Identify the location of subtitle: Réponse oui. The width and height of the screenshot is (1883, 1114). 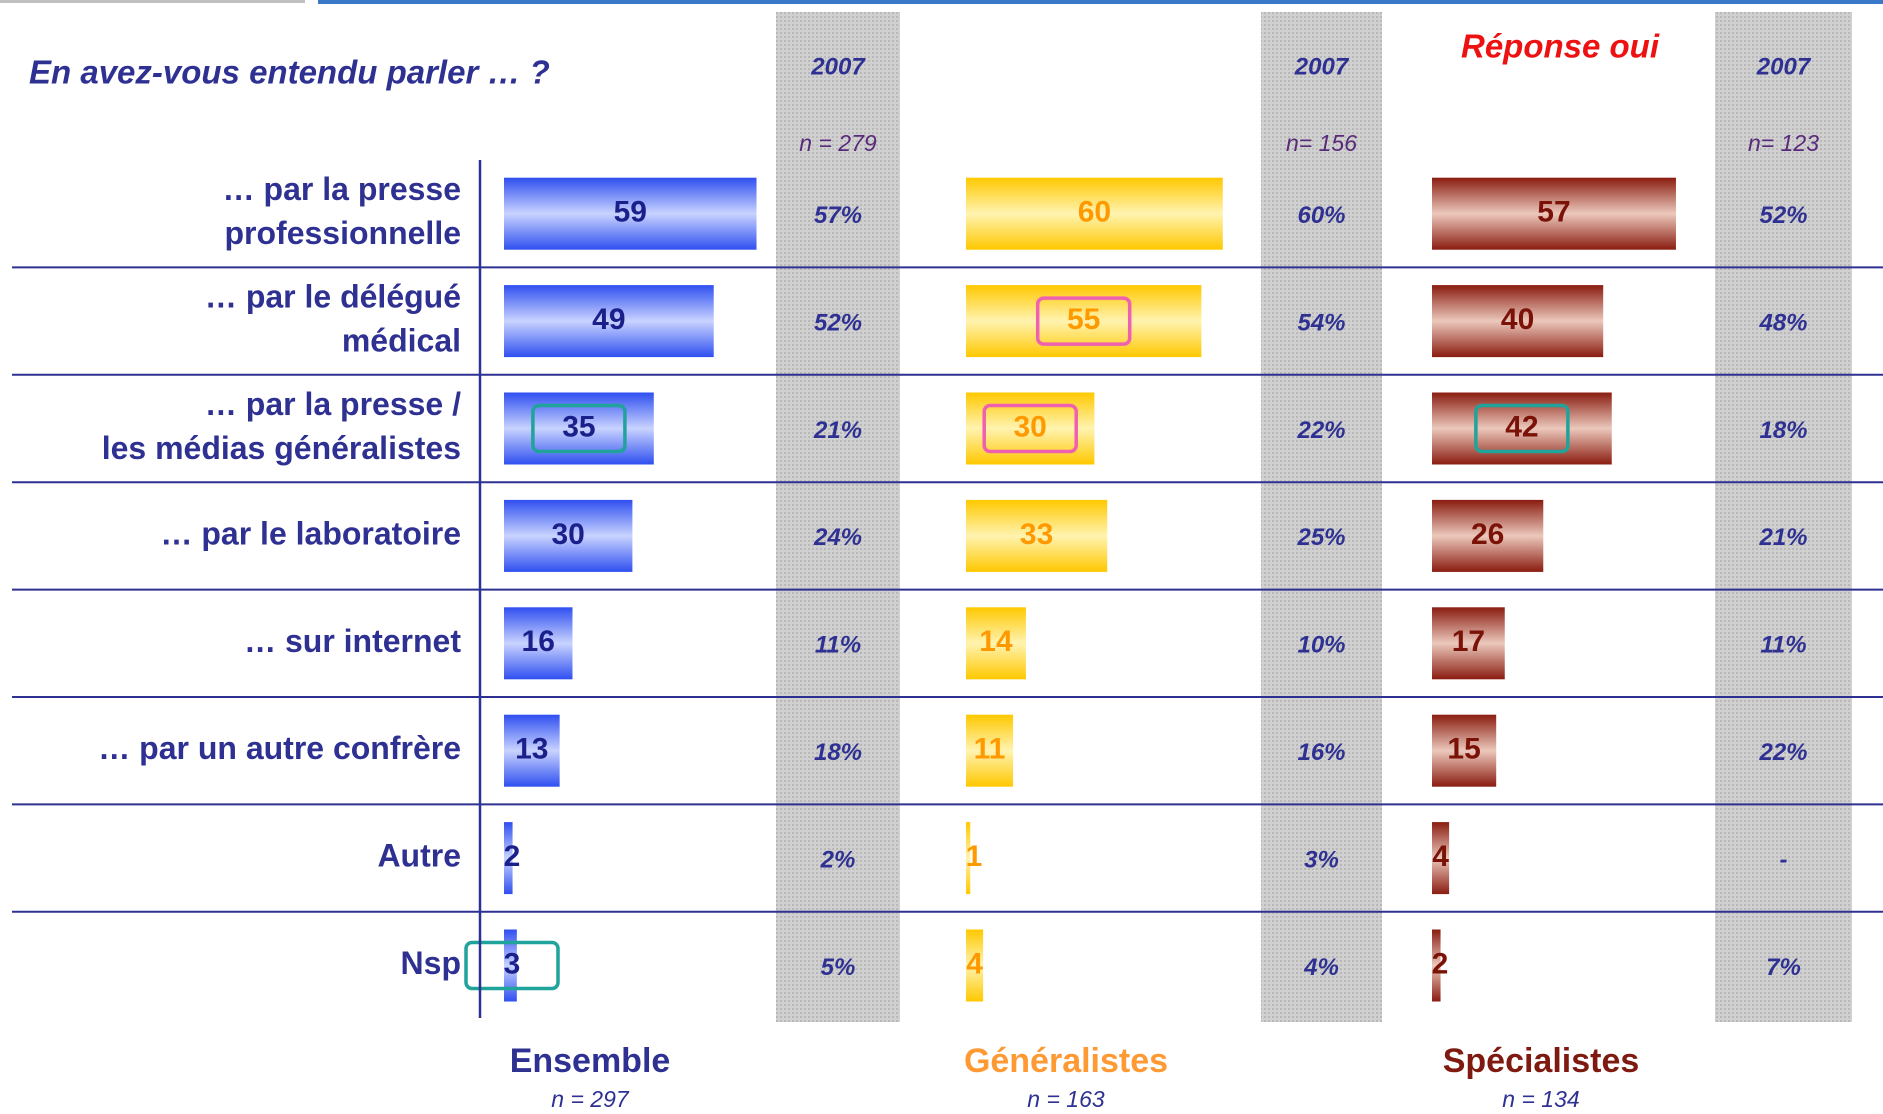
(1560, 46).